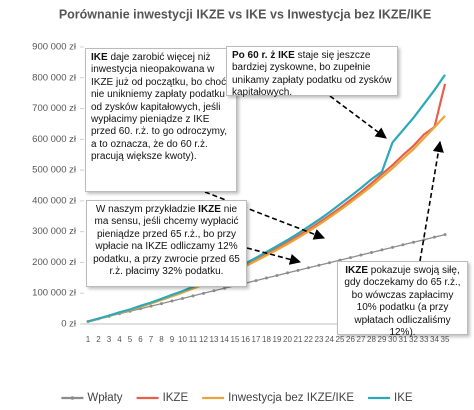  Describe the element at coordinates (403, 339) in the screenshot. I see `x-tick-label: 31` at that location.